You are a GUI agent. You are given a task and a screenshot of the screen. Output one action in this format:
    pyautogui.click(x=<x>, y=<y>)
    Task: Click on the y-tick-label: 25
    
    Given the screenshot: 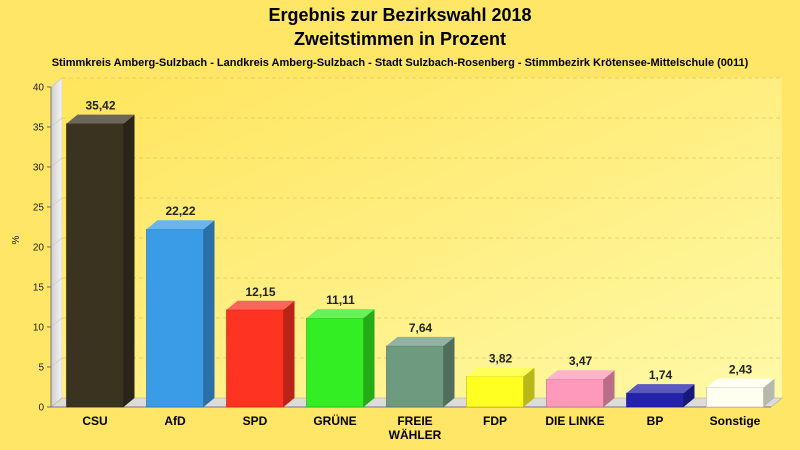 What is the action you would take?
    pyautogui.click(x=39, y=208)
    